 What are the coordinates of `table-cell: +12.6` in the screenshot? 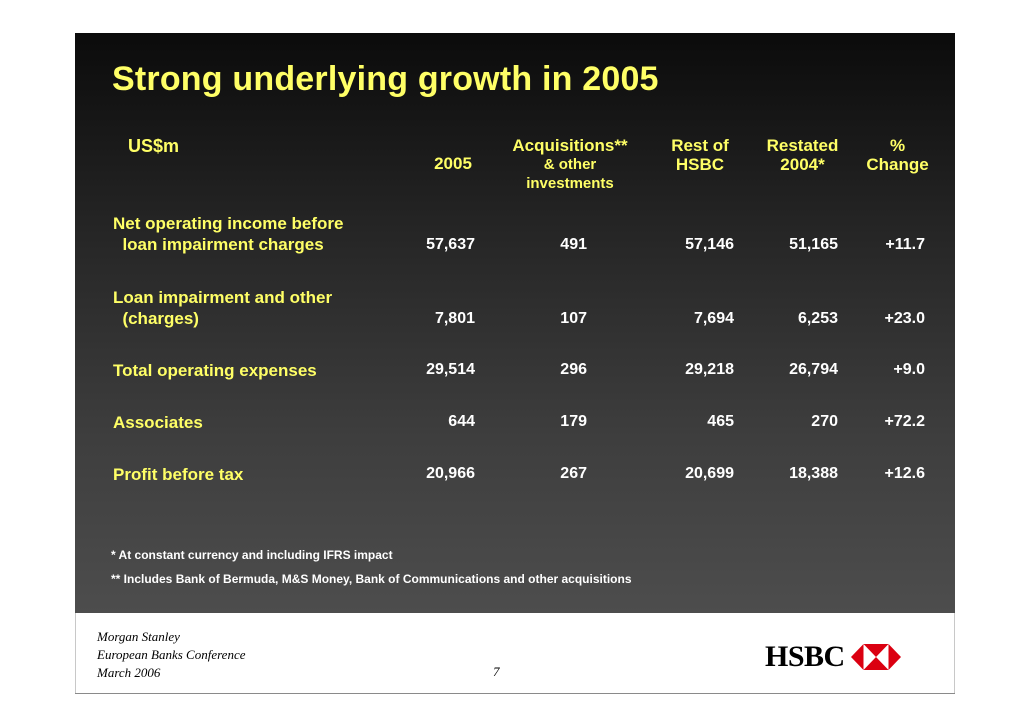 It's located at (904, 473).